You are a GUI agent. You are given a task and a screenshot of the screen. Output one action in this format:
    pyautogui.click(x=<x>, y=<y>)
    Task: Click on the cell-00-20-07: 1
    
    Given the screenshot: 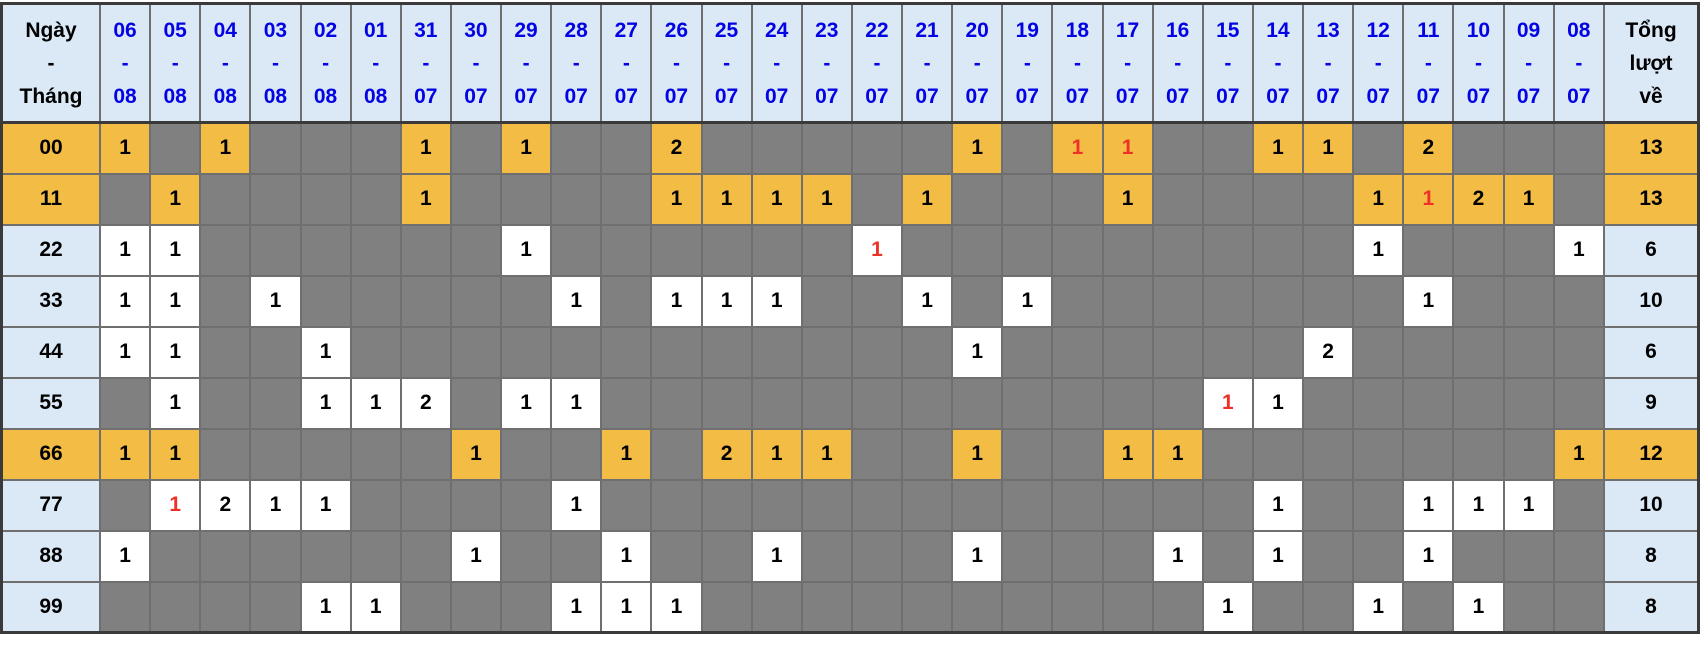 What is the action you would take?
    pyautogui.click(x=977, y=148)
    